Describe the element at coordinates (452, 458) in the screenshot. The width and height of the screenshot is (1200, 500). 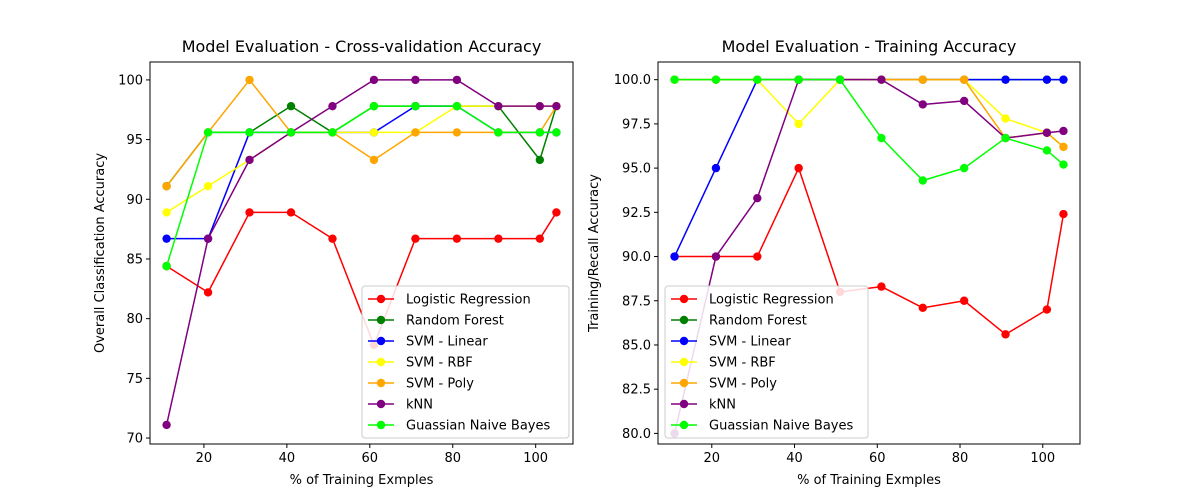
I see `x-tick-label: 80` at that location.